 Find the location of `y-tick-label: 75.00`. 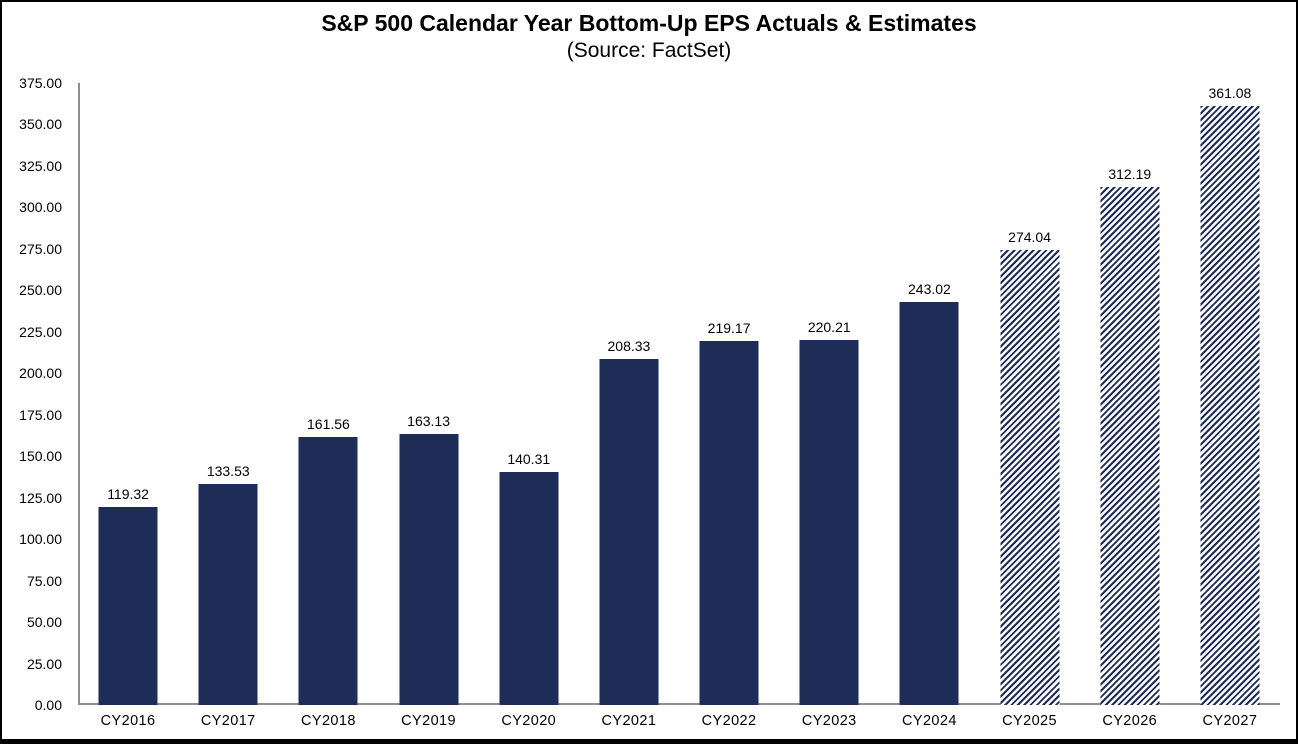

y-tick-label: 75.00 is located at coordinates (44, 580).